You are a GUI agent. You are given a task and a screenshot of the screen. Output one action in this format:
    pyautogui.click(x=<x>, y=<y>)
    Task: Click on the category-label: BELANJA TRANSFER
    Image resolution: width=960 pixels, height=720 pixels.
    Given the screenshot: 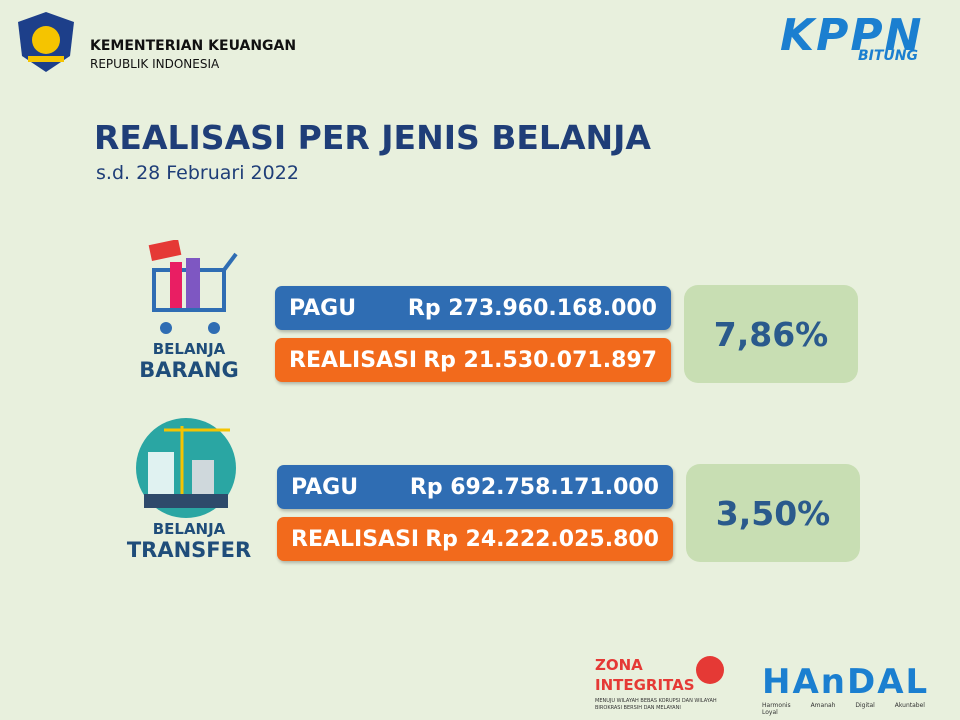 What is the action you would take?
    pyautogui.click(x=189, y=541)
    